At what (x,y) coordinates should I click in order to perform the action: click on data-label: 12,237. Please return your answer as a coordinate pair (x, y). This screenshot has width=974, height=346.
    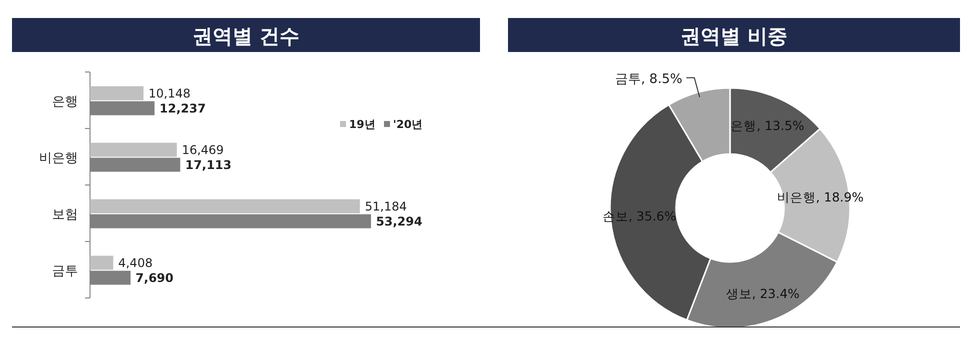
    Looking at the image, I should click on (183, 108).